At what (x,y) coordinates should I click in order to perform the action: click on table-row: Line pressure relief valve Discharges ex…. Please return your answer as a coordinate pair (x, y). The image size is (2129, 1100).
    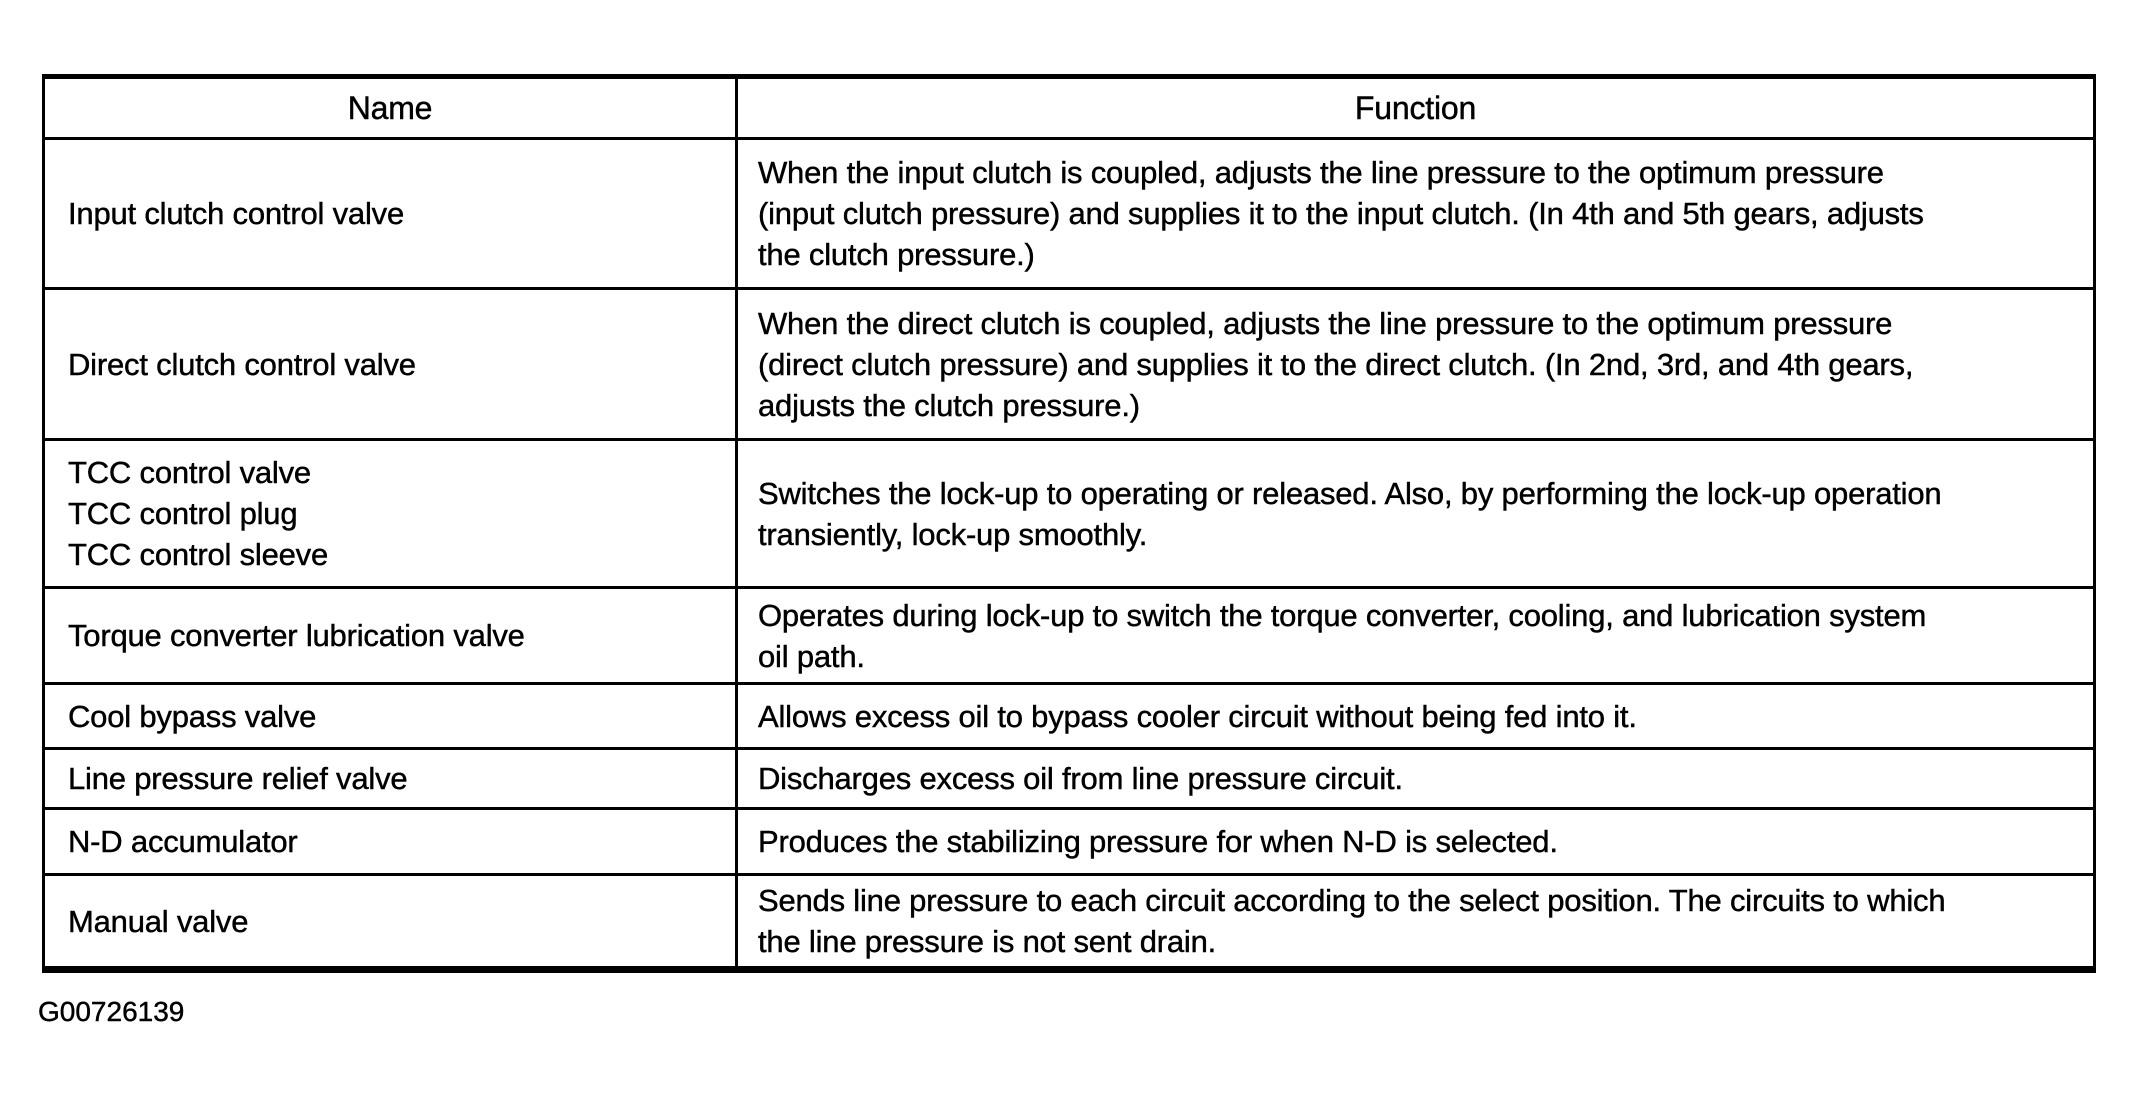
    Looking at the image, I should click on (1069, 779).